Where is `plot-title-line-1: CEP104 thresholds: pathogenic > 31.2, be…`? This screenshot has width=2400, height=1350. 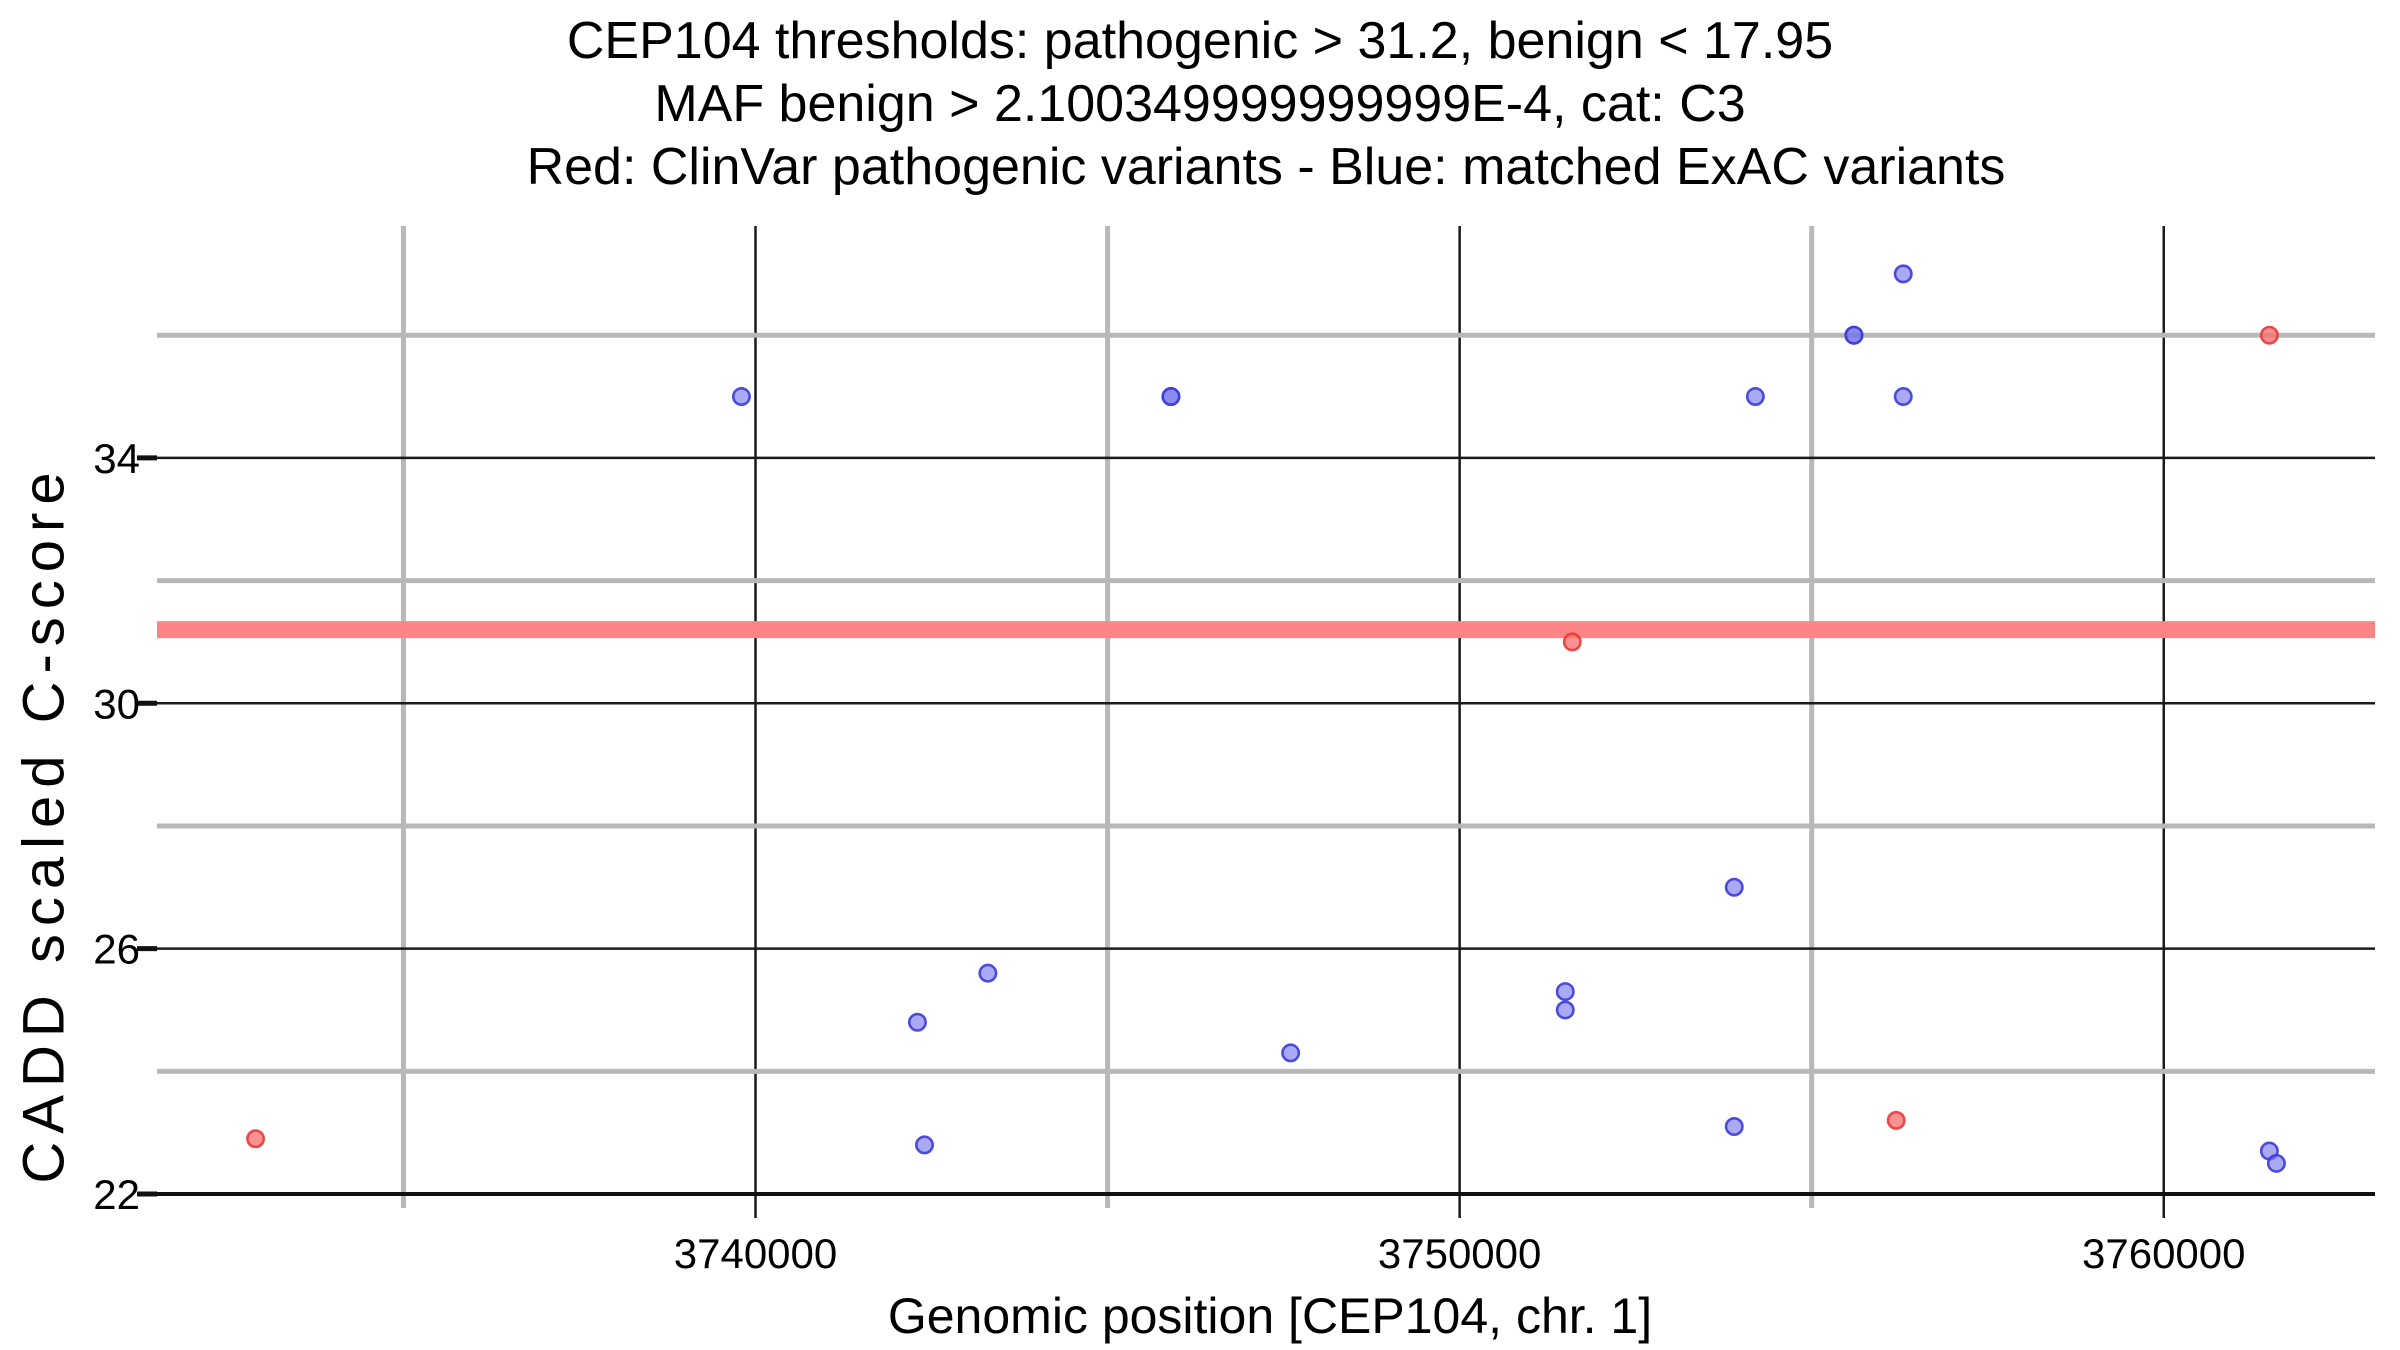 plot-title-line-1: CEP104 thresholds: pathogenic > 31.2, be… is located at coordinates (1200, 41).